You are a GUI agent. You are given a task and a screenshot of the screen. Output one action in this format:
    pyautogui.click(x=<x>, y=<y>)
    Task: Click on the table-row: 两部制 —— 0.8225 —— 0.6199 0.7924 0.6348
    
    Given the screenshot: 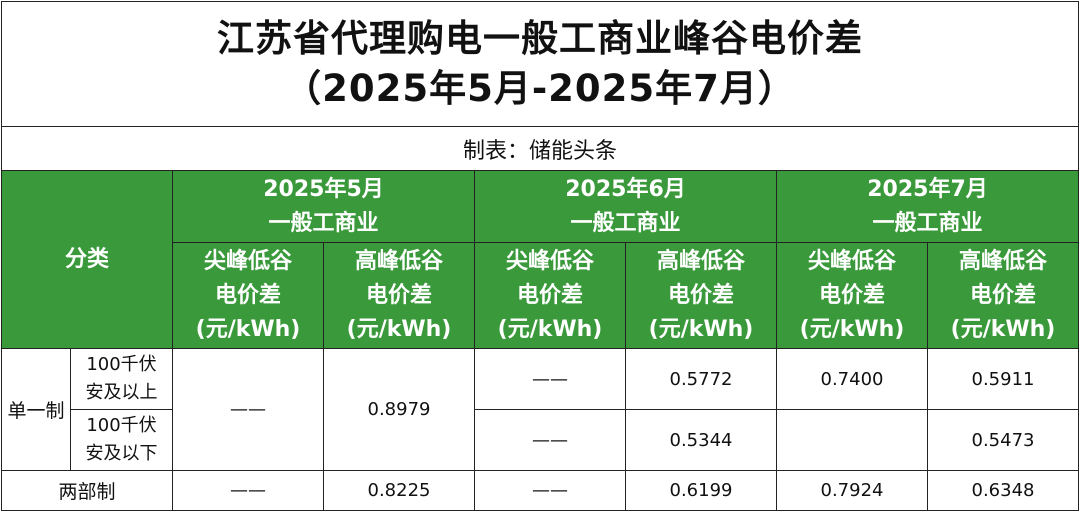 What is the action you would take?
    pyautogui.click(x=540, y=490)
    